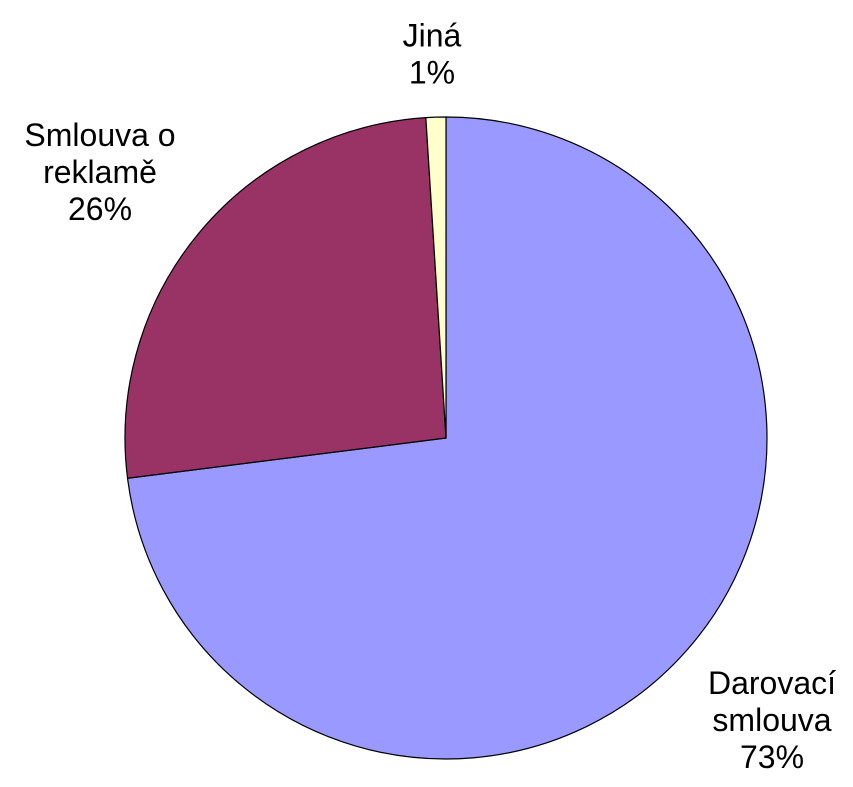 This screenshot has width=853, height=787. I want to click on slice-label-line: Smlouva o, so click(99, 135).